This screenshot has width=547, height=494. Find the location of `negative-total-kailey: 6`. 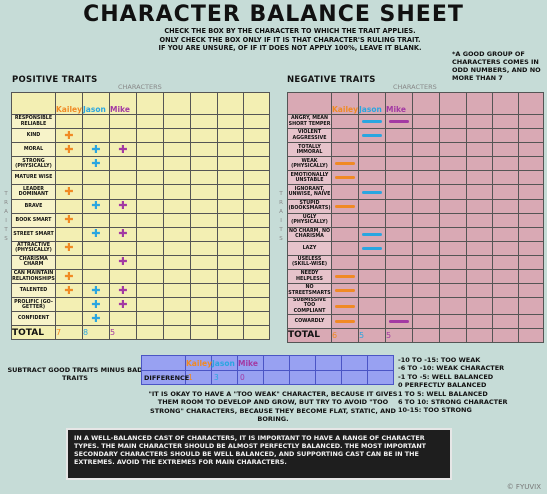

negative-total-kailey: 6 is located at coordinates (345, 335).